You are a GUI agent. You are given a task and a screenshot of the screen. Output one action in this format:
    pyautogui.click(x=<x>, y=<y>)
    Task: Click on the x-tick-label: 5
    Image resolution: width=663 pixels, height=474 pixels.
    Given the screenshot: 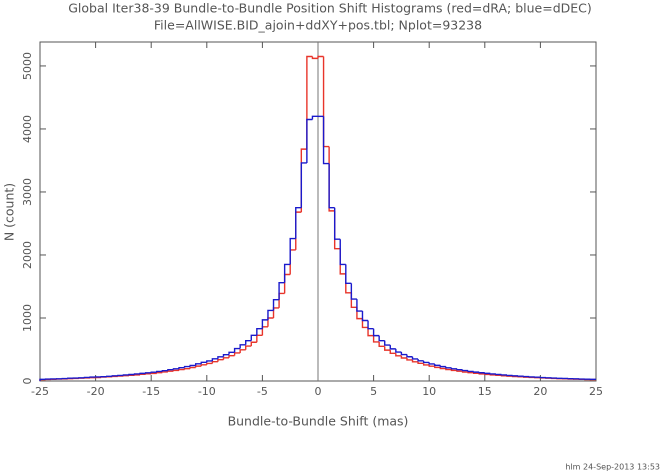 What is the action you would take?
    pyautogui.click(x=373, y=391)
    